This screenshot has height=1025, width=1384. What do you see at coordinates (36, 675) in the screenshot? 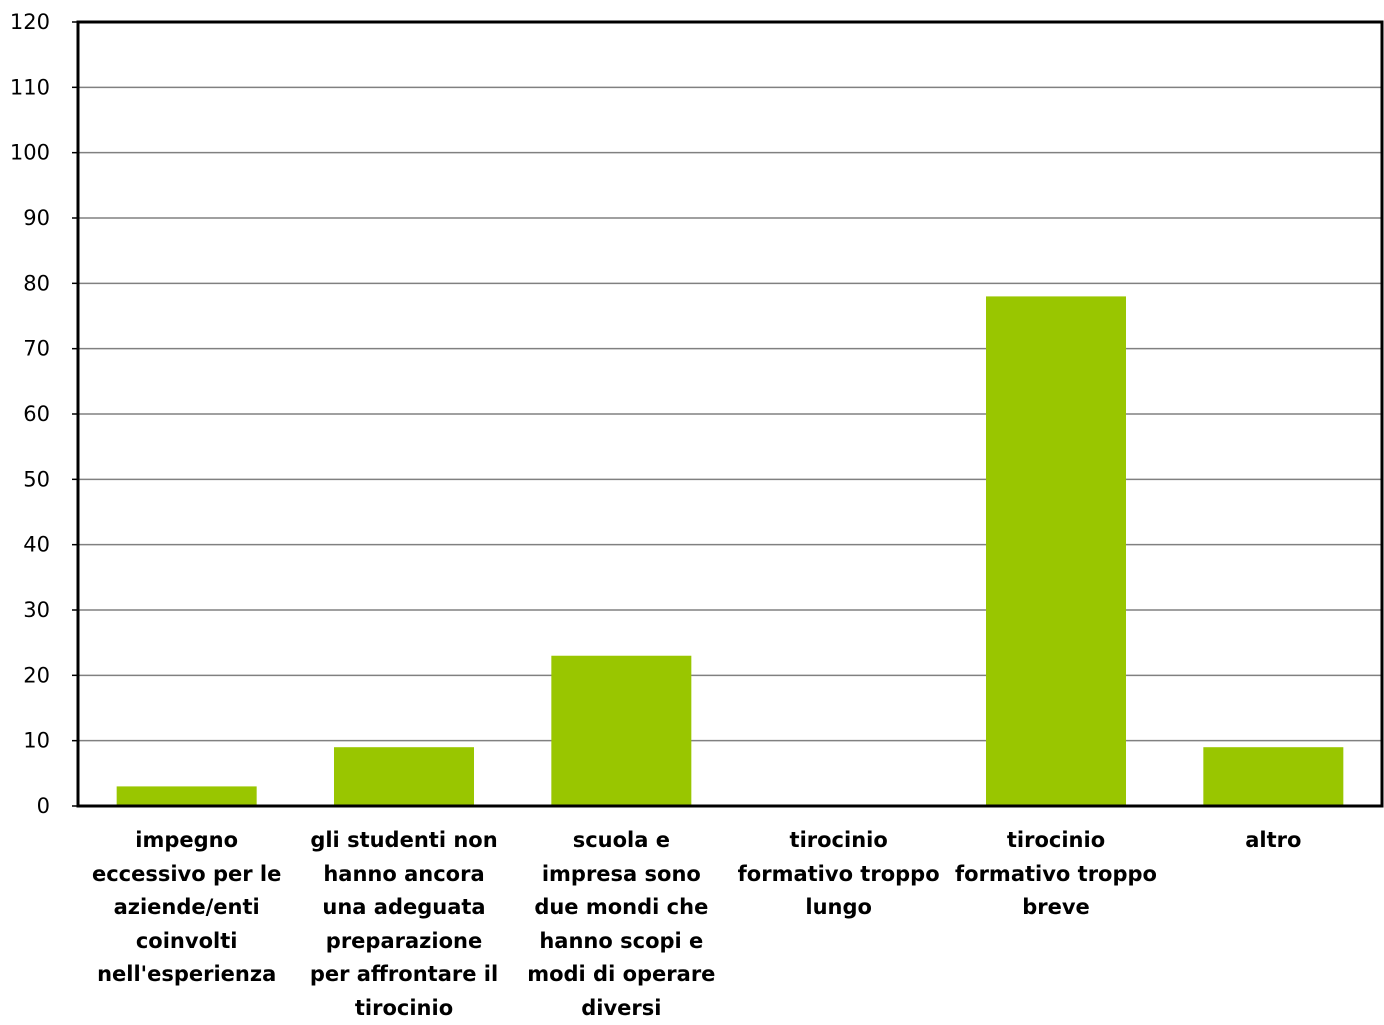
I see `y-tick-label: 20` at bounding box center [36, 675].